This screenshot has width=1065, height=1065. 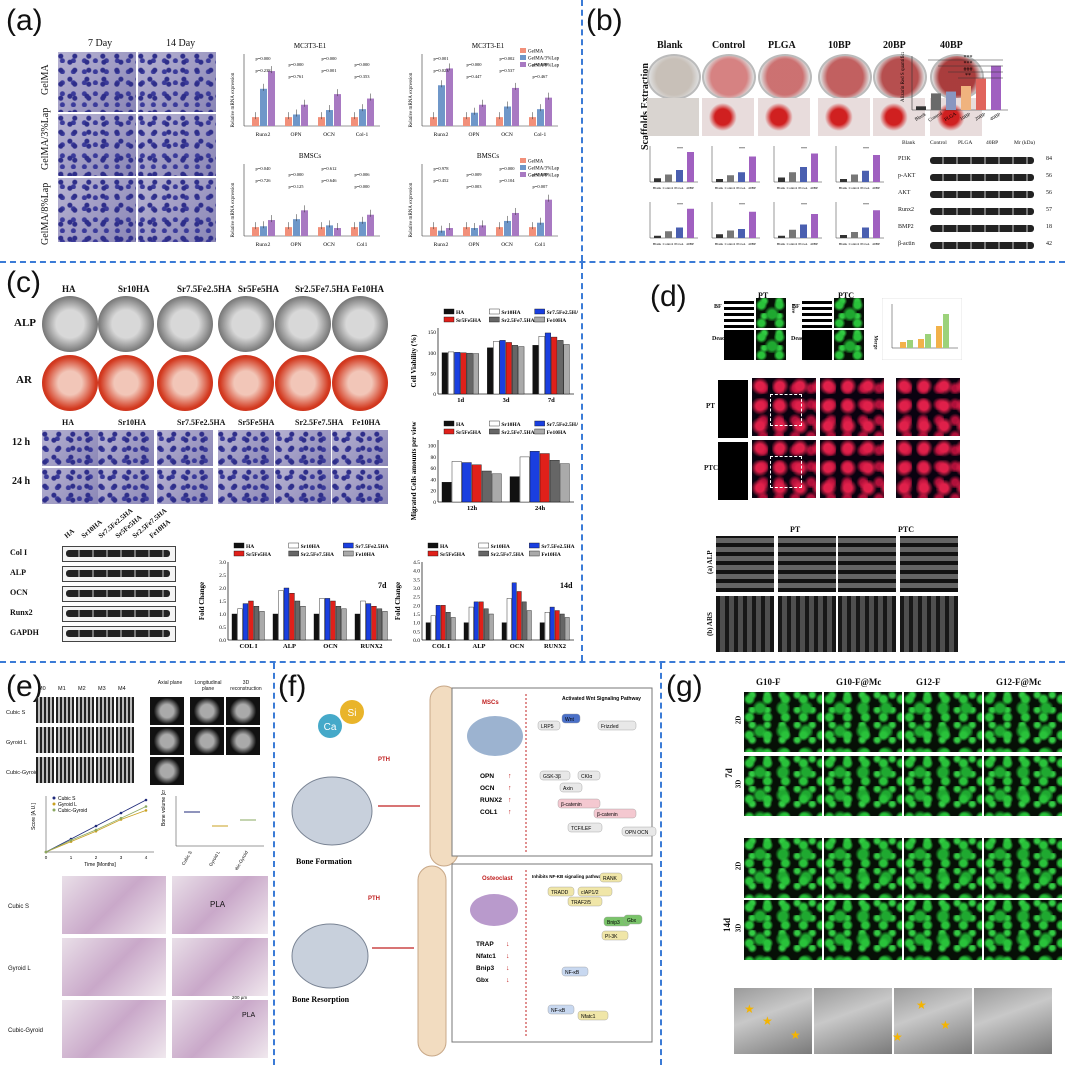 What do you see at coordinates (22, 773) in the screenshot?
I see `ct-row-label: Cubic-Gyroid` at bounding box center [22, 773].